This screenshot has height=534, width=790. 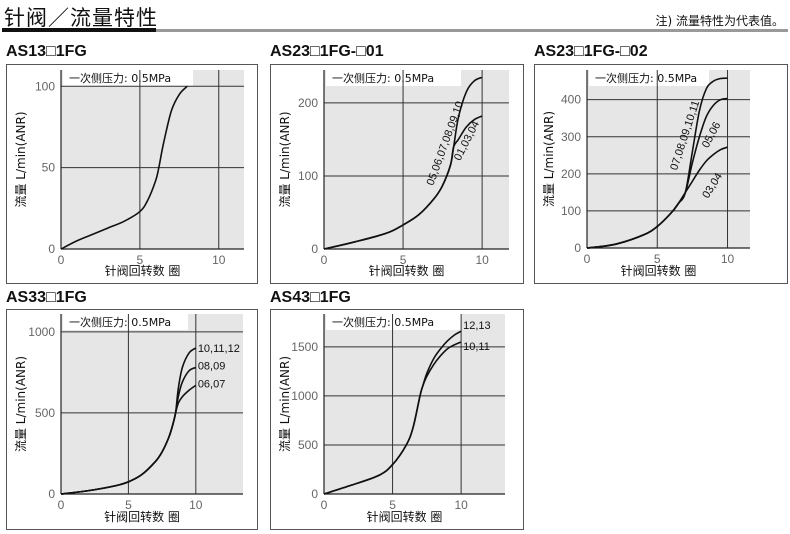 I want to click on header-rule, so click(x=472, y=30).